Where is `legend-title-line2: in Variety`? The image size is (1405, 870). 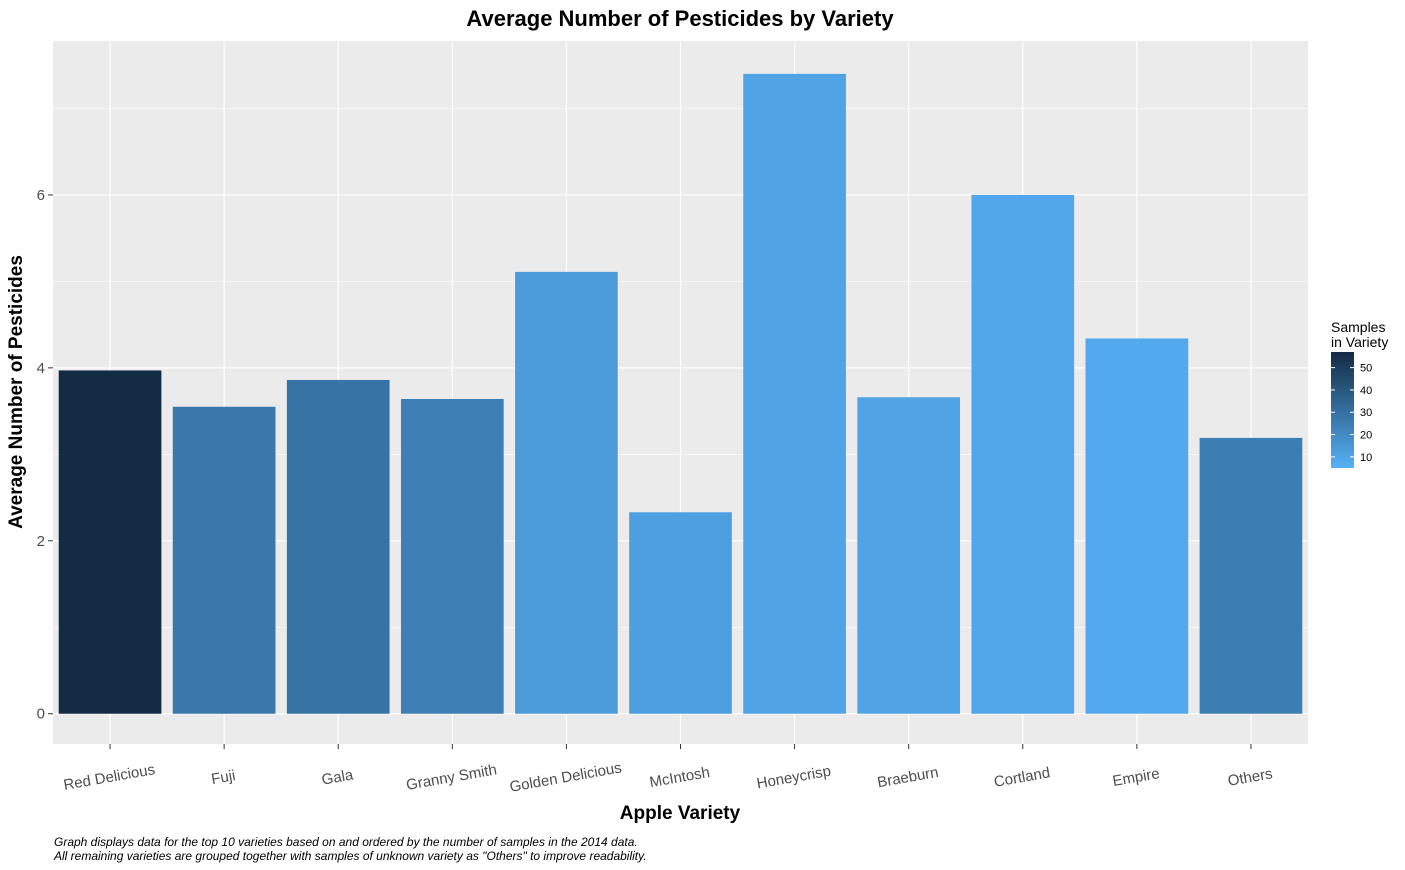 legend-title-line2: in Variety is located at coordinates (1359, 342).